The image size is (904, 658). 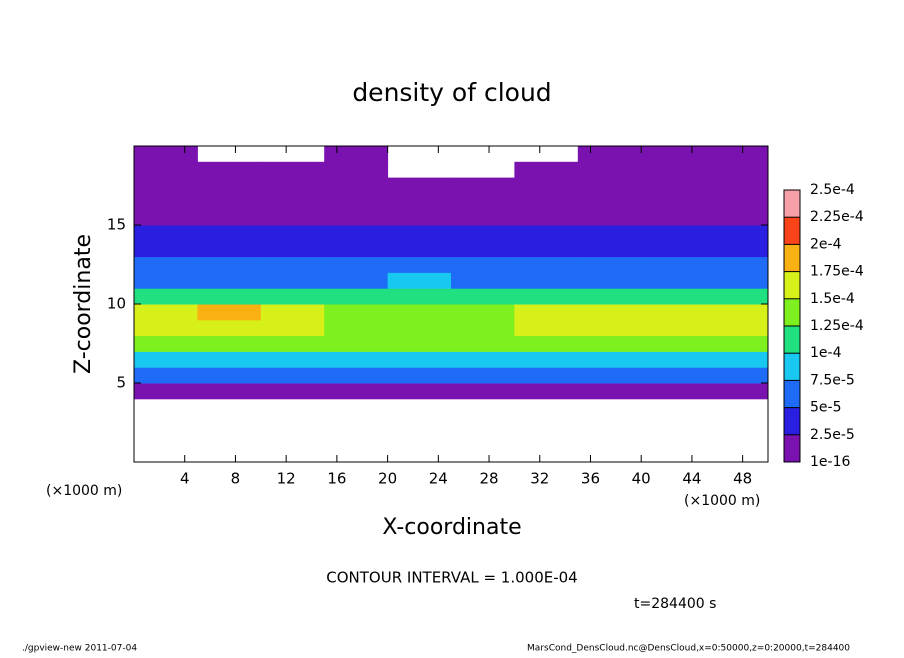 What do you see at coordinates (691, 479) in the screenshot?
I see `x-tick-label: 44` at bounding box center [691, 479].